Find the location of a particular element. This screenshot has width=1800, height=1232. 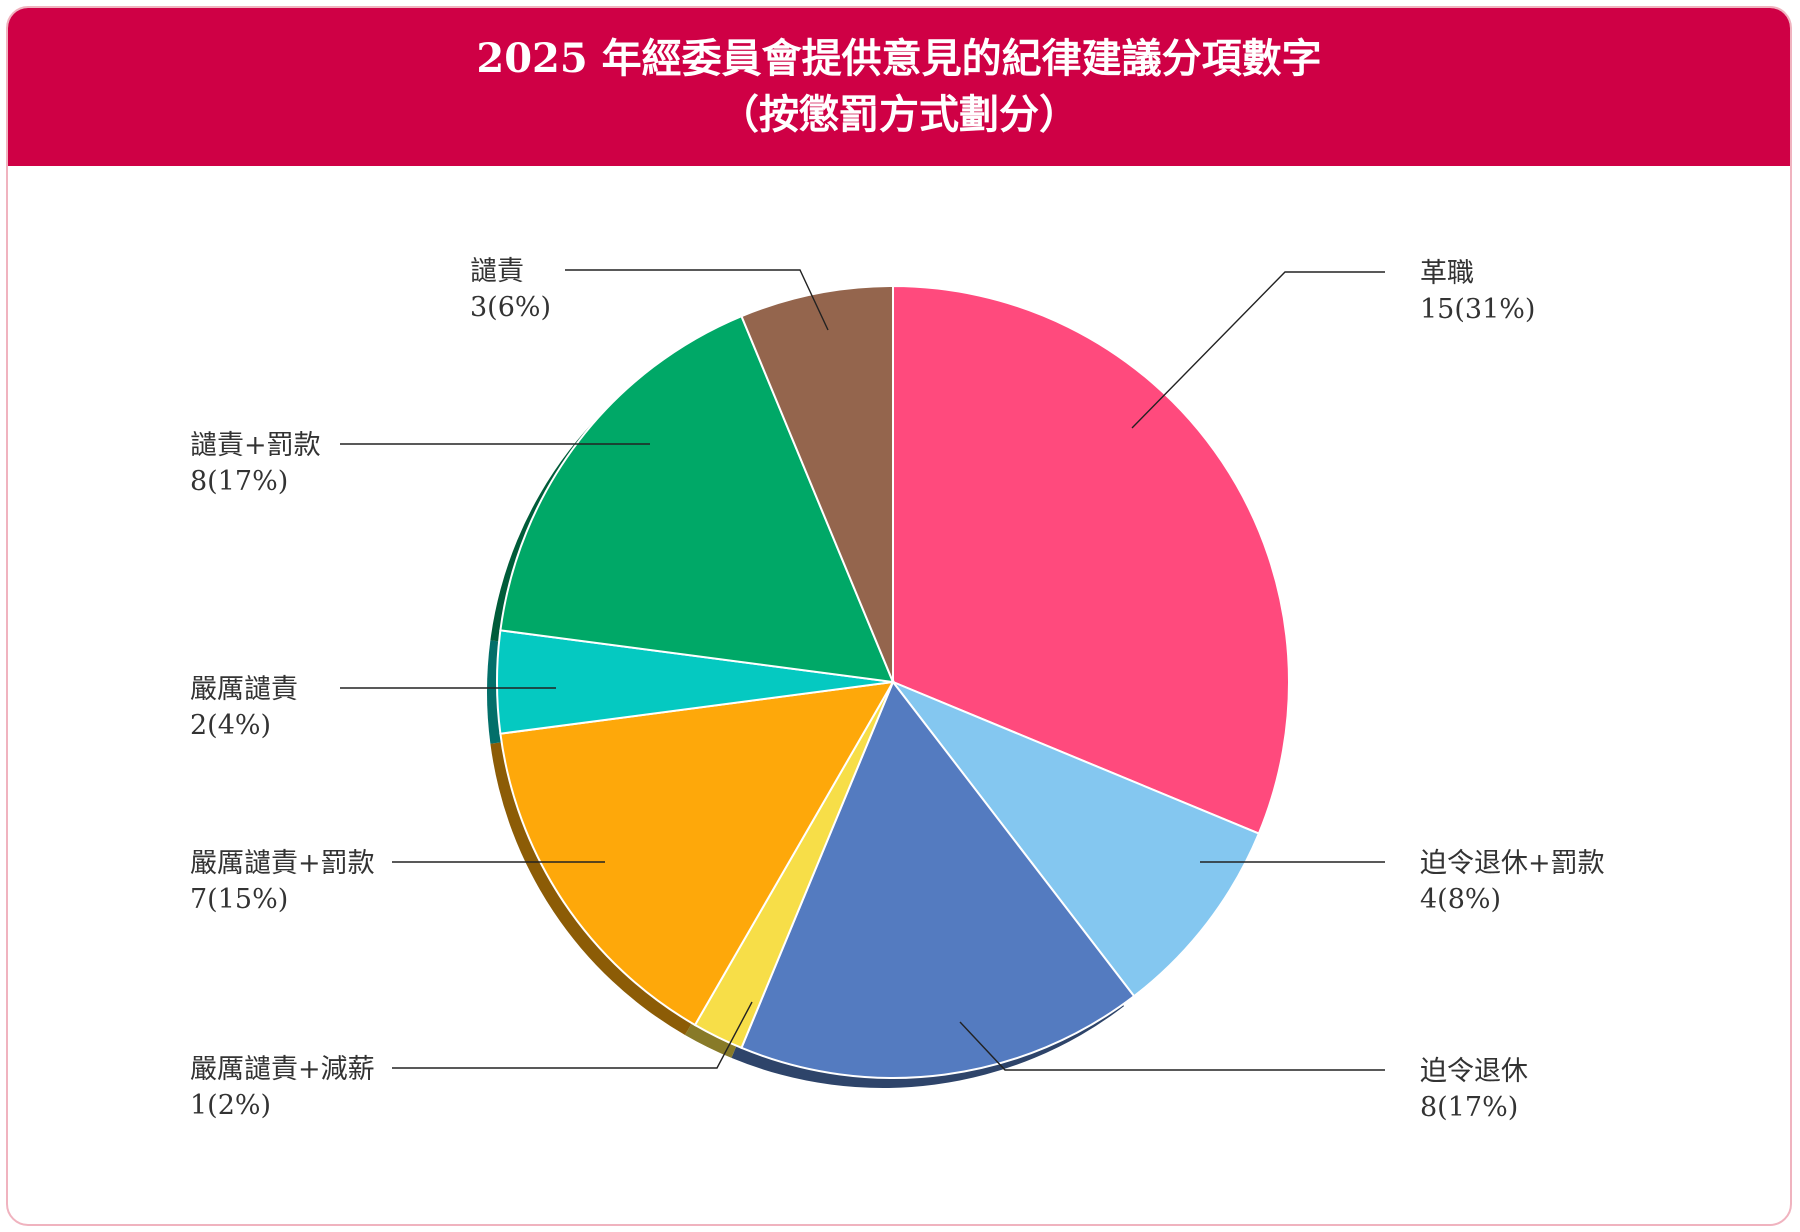

chart-title-line-2: （按懲罰方式劃分） is located at coordinates (899, 114).